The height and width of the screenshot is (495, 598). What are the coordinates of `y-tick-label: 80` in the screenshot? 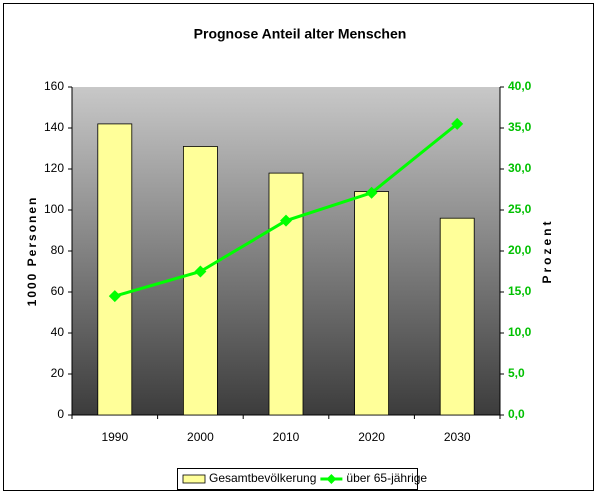 It's located at (58, 250).